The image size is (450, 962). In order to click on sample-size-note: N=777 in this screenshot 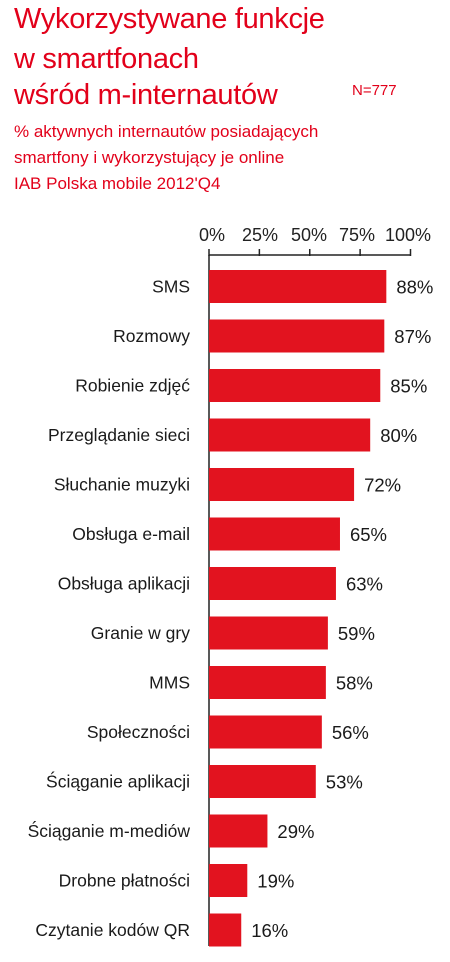, I will do `click(374, 90)`.